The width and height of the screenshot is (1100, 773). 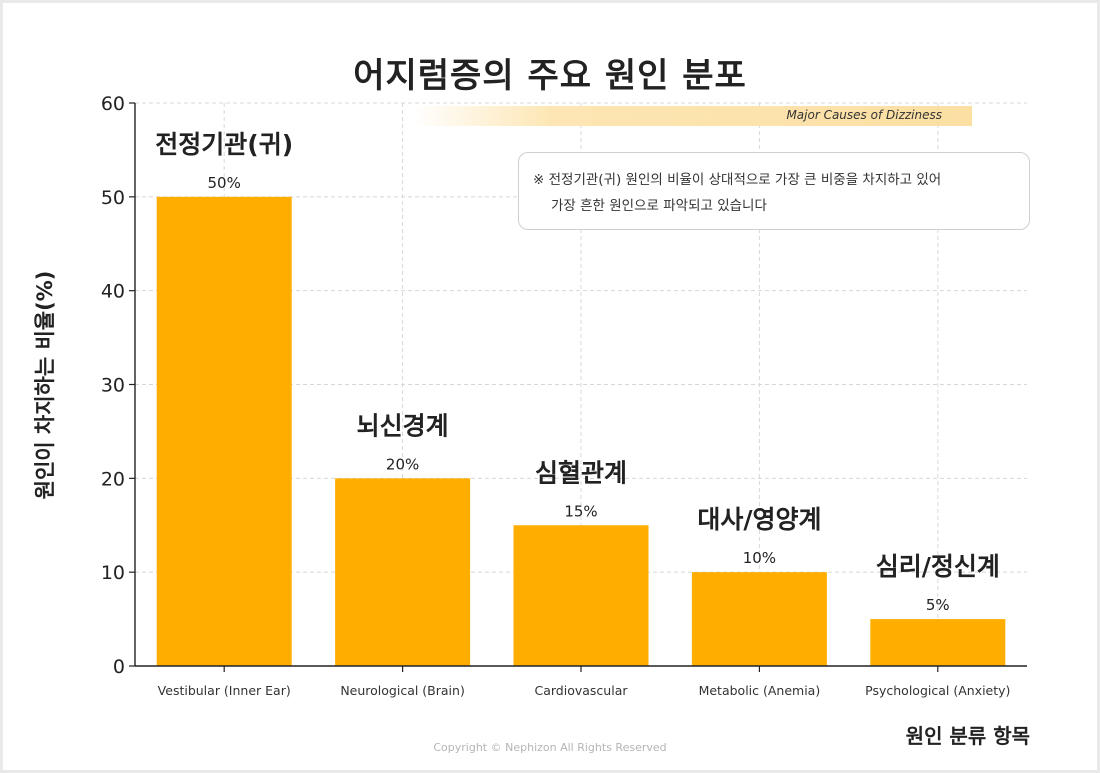 What do you see at coordinates (113, 104) in the screenshot?
I see `y-tick-label: 60` at bounding box center [113, 104].